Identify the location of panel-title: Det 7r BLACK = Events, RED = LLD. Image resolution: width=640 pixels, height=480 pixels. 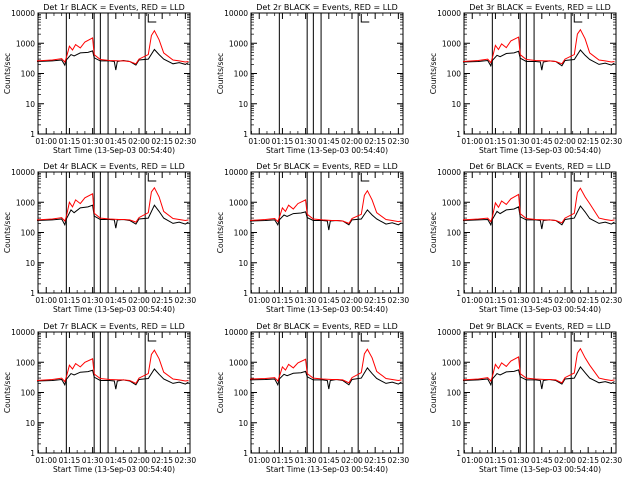
(114, 326).